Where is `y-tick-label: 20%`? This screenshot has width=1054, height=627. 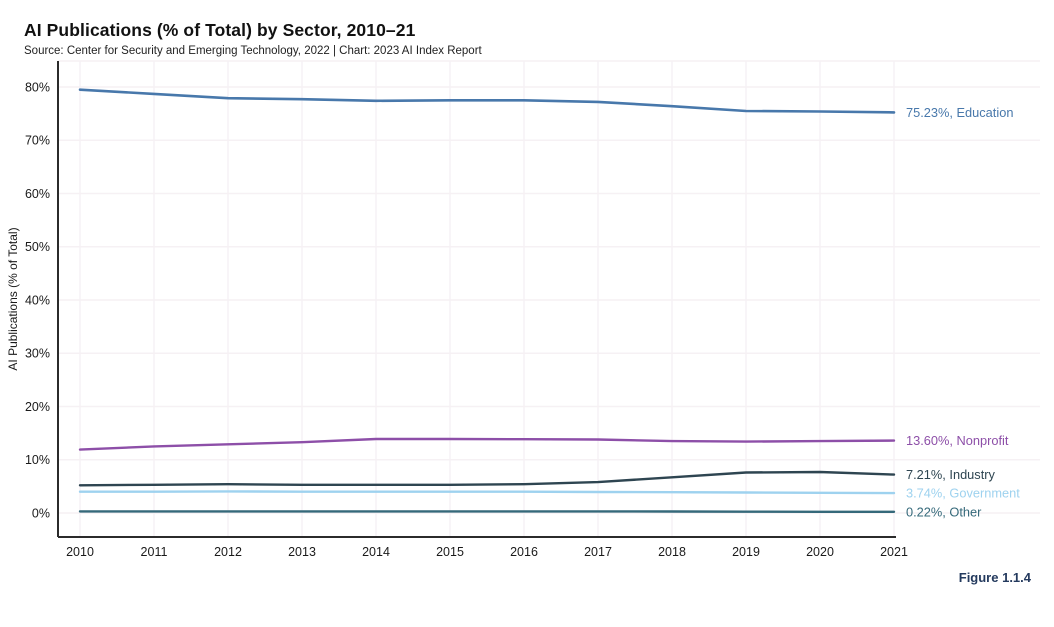 y-tick-label: 20% is located at coordinates (37, 407).